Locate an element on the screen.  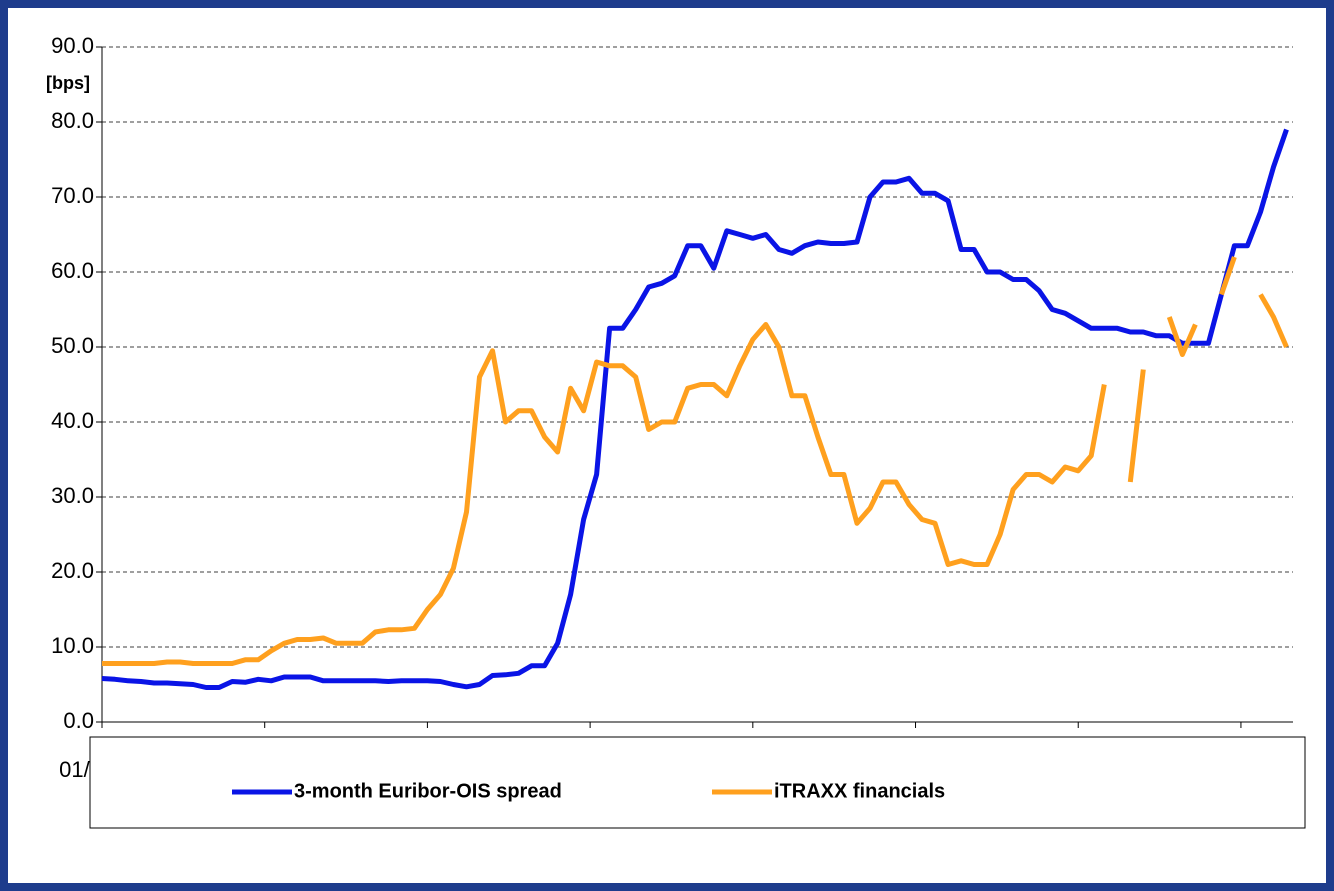
y-tick-label: 30.0 is located at coordinates (72, 495).